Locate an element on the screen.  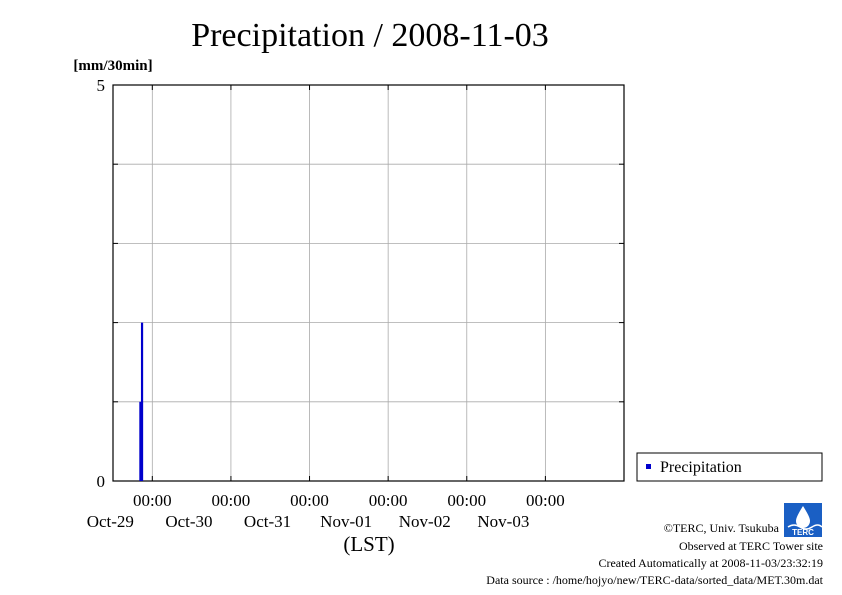
chart-title: Precipitation / 2008-11-03 is located at coordinates (370, 35).